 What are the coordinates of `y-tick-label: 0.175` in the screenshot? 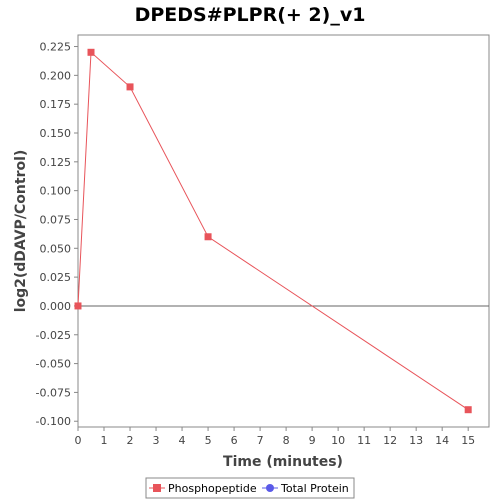 It's located at (56, 104).